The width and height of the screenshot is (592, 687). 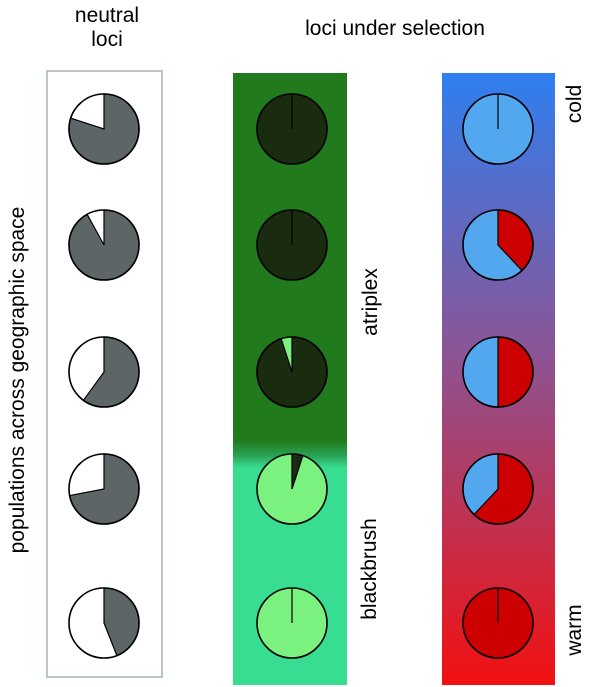 I want to click on populations-axis-label: populations across geographic space, so click(x=17, y=380).